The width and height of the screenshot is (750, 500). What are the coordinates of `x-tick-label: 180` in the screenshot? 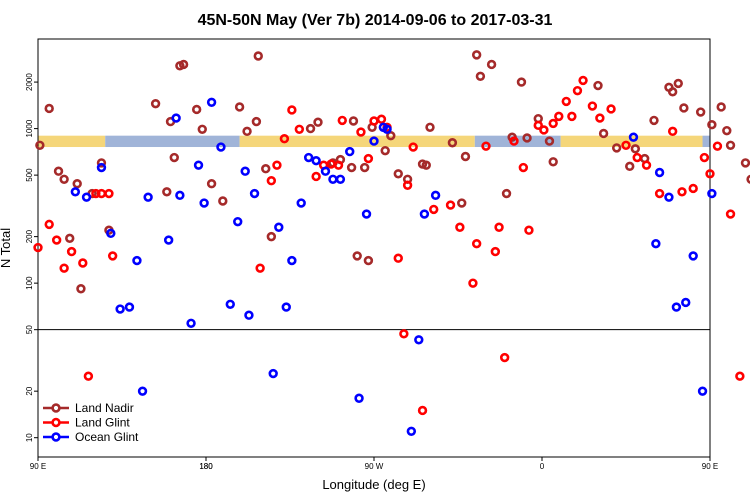 It's located at (206, 466).